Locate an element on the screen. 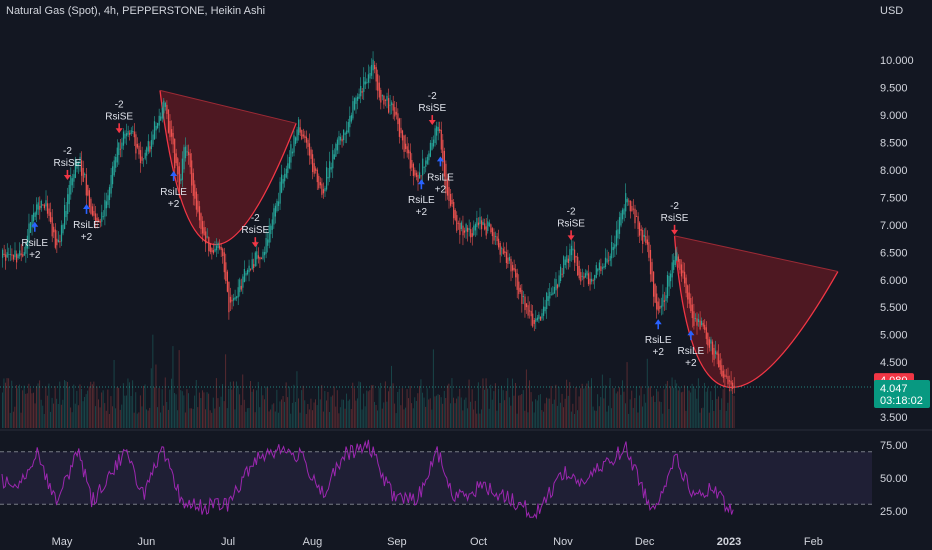  currency-label: USD is located at coordinates (892, 11).